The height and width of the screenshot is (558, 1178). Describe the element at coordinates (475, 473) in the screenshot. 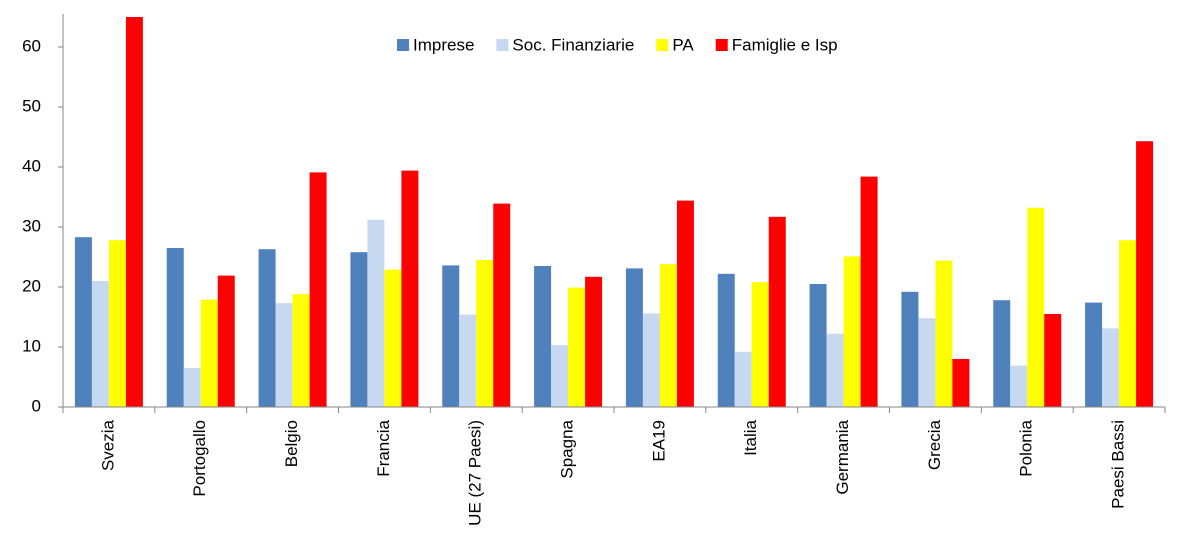

I see `x-tick-label: UE (27 Paesi)` at that location.